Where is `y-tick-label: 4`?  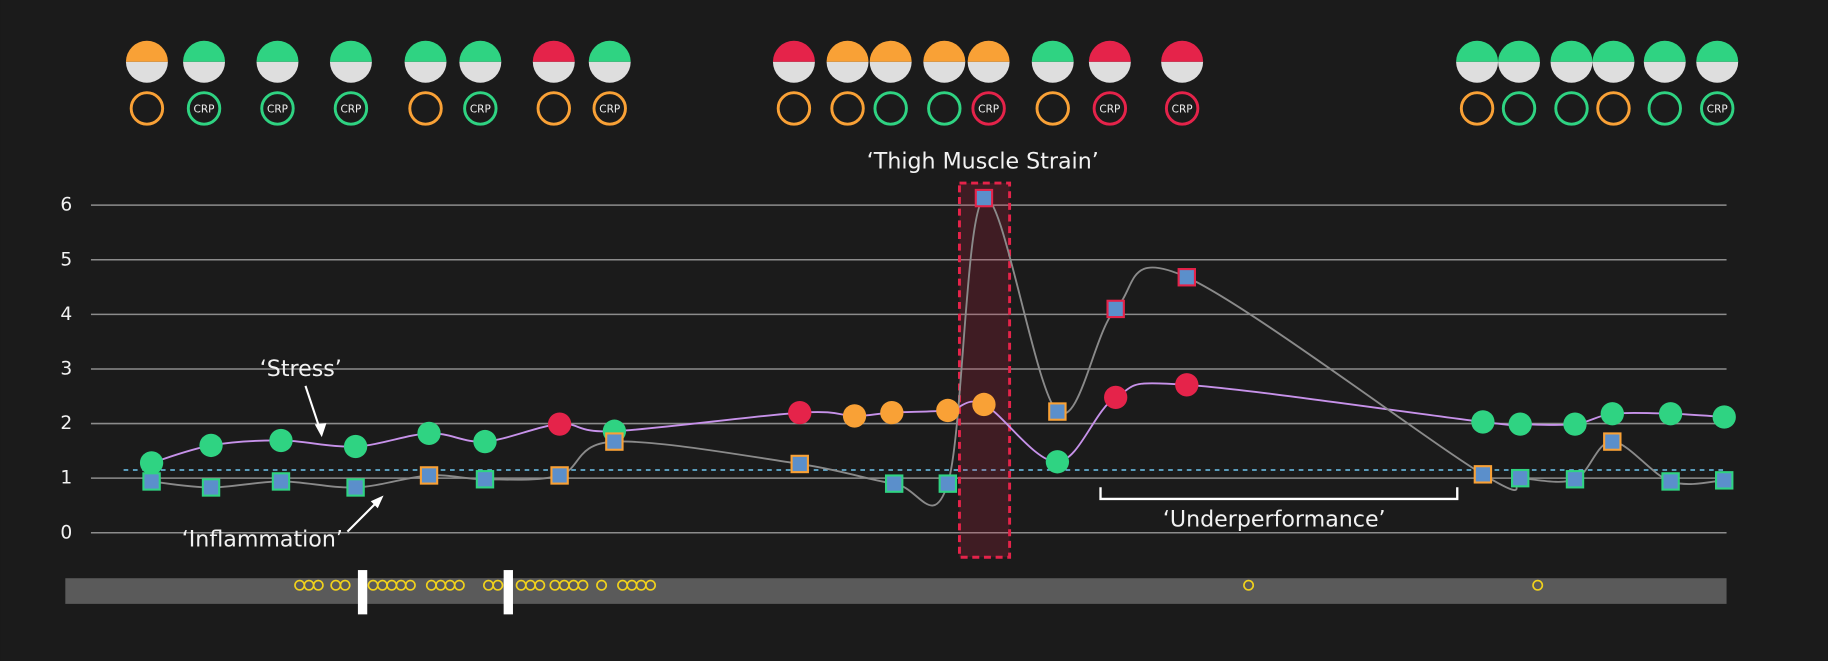
y-tick-label: 4 is located at coordinates (66, 314).